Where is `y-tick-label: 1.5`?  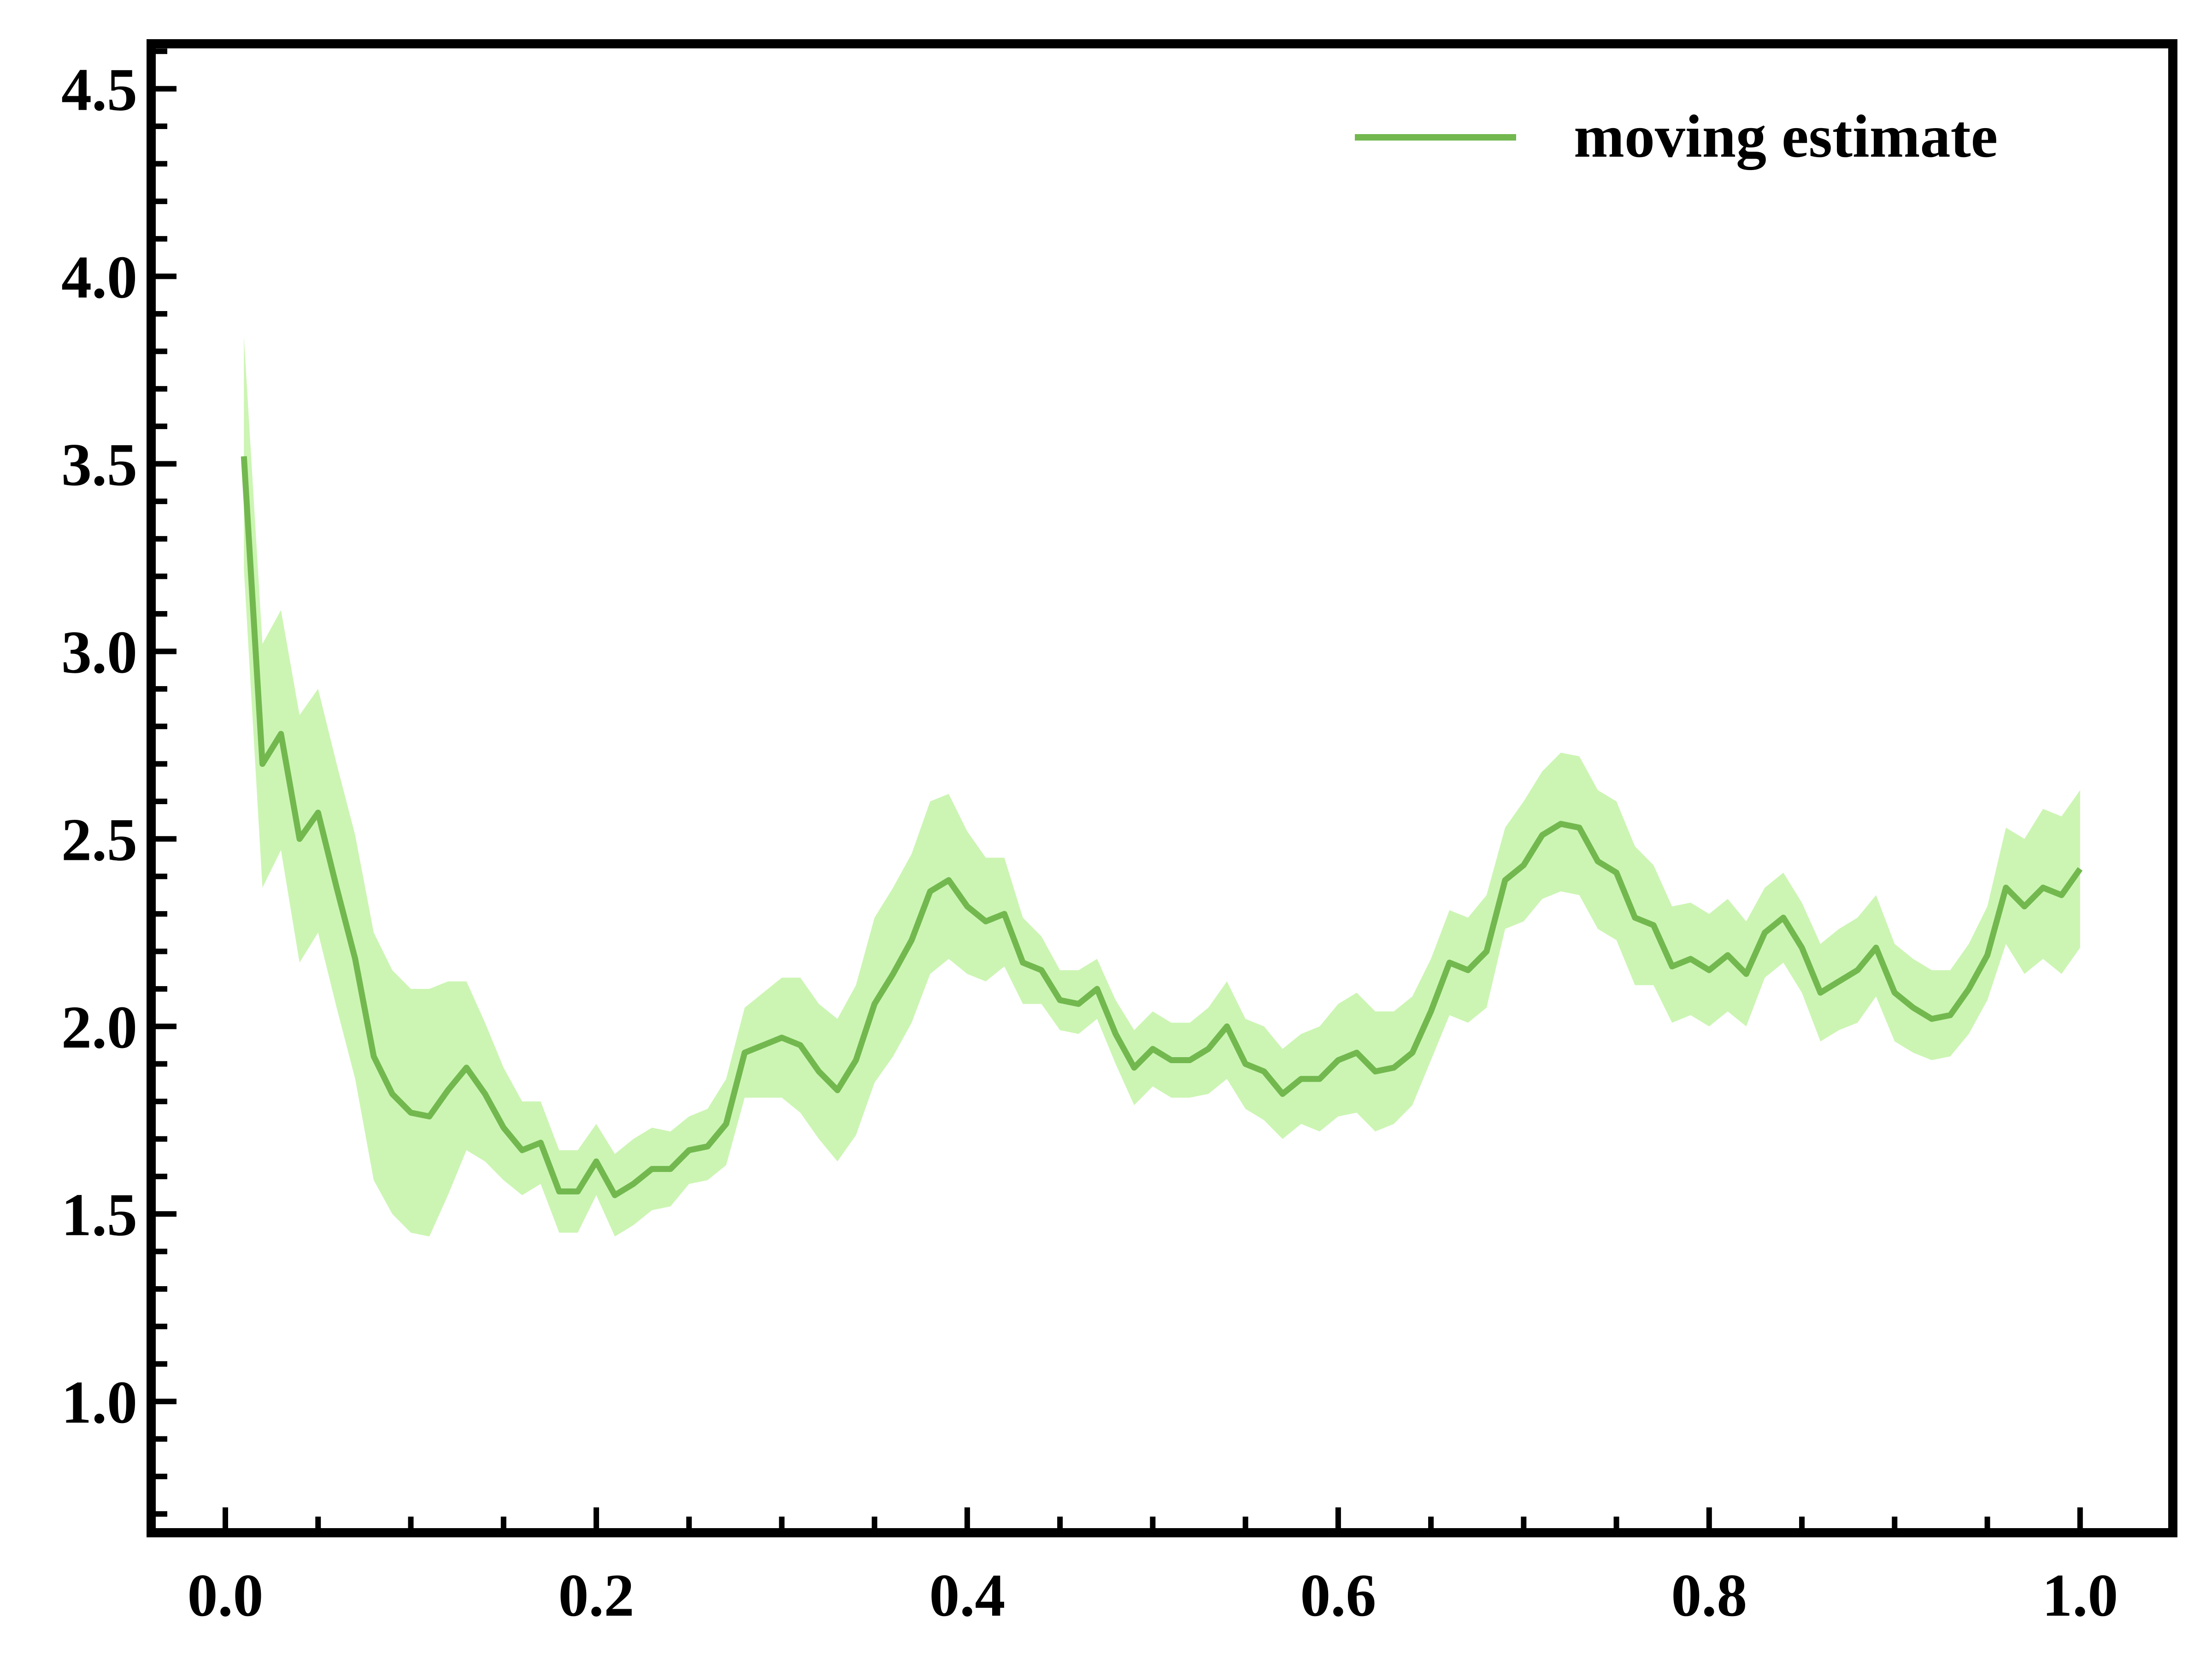 y-tick-label: 1.5 is located at coordinates (99, 1214).